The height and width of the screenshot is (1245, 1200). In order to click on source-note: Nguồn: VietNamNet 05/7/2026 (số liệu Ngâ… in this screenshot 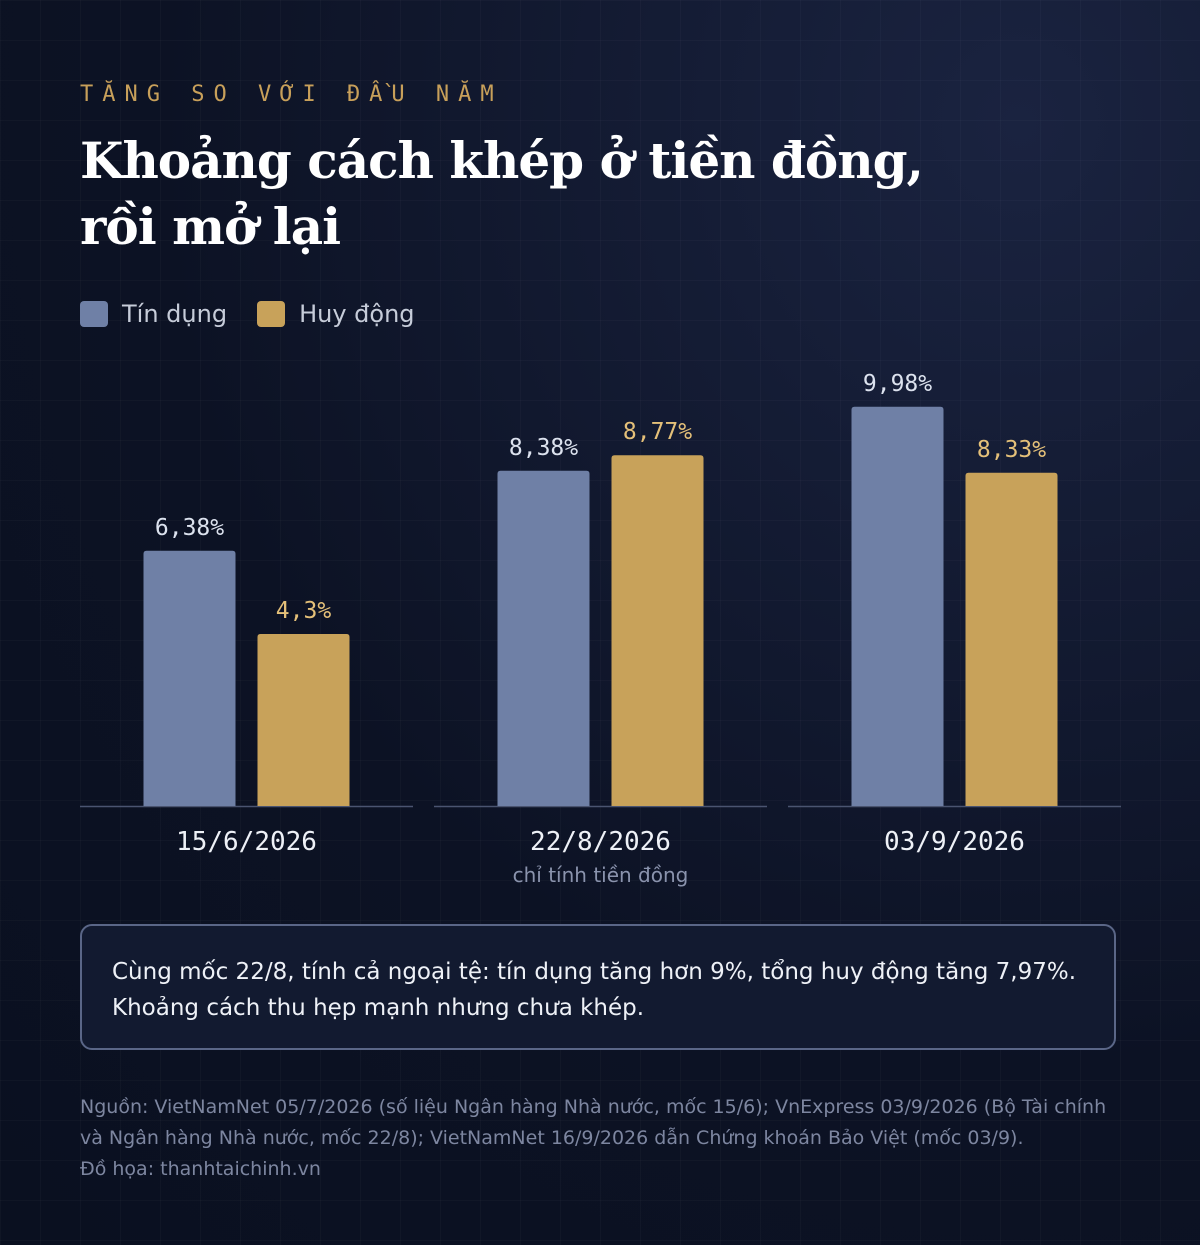, I will do `click(600, 1138)`.